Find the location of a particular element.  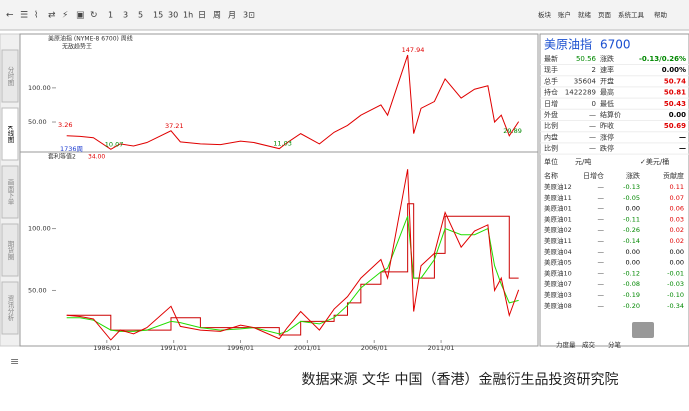

period-button: 30 is located at coordinates (173, 15).